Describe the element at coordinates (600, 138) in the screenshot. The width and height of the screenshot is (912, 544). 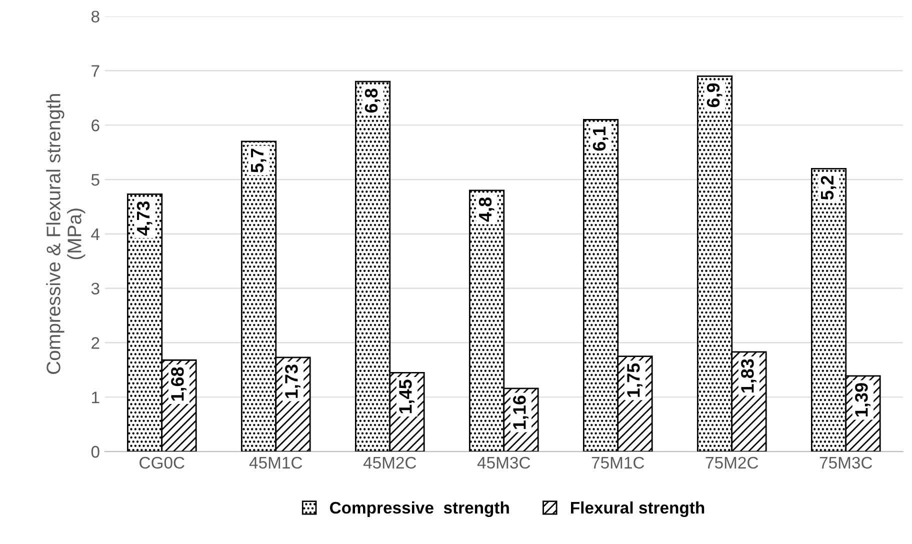
I see `data-label: 6,1` at that location.